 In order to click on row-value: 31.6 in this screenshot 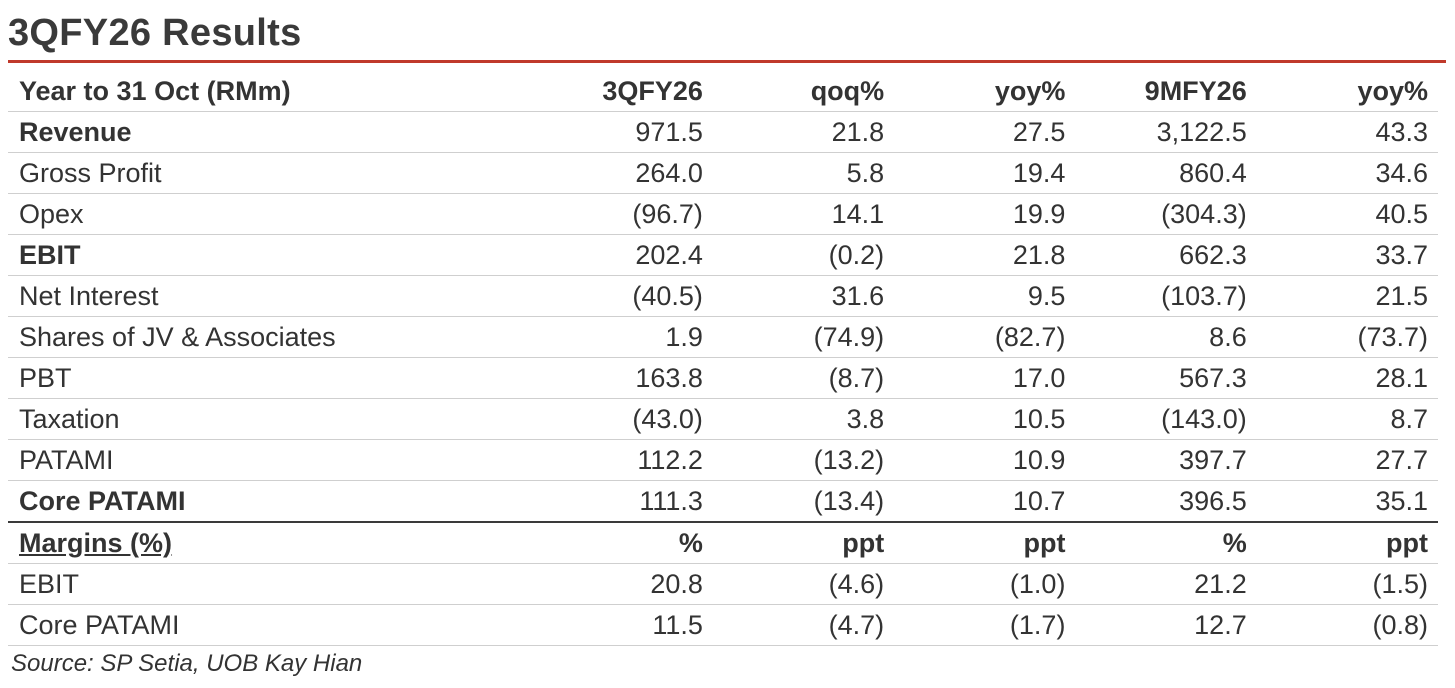, I will do `click(803, 296)`.